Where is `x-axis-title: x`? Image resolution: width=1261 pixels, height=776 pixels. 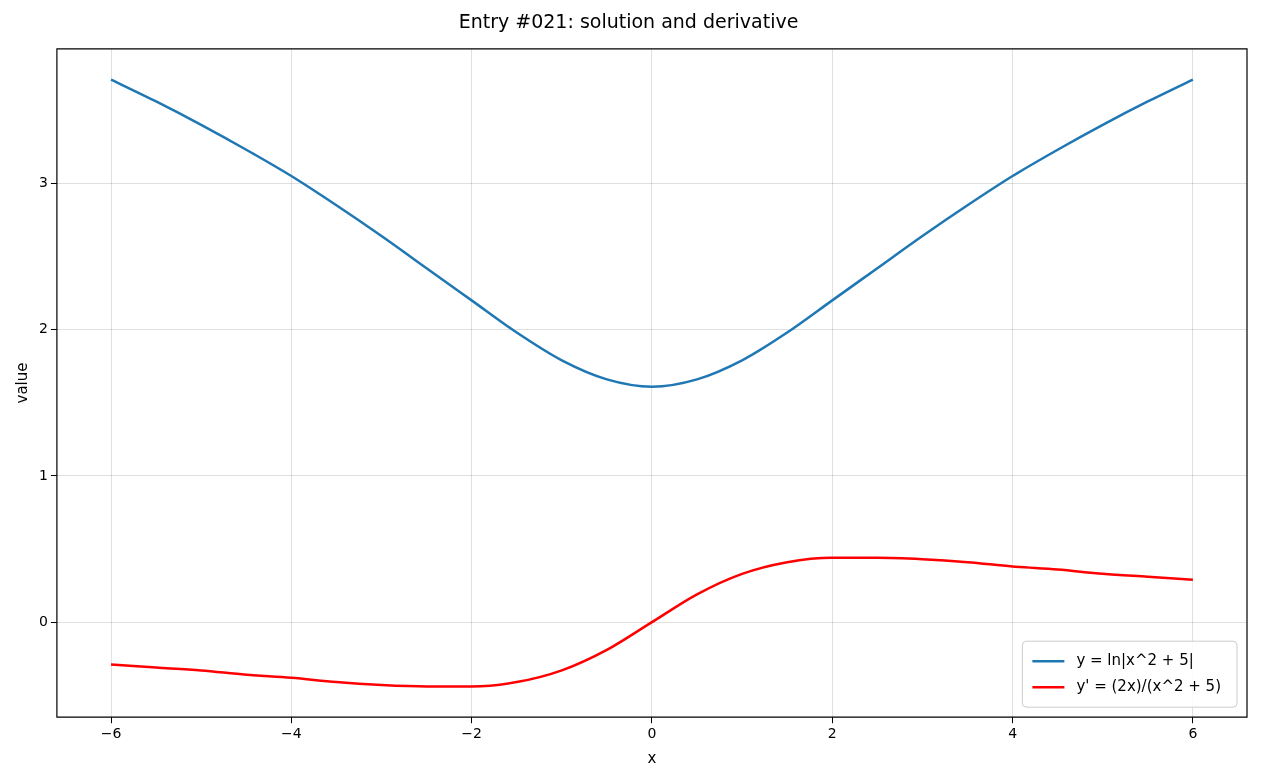
x-axis-title: x is located at coordinates (652, 757).